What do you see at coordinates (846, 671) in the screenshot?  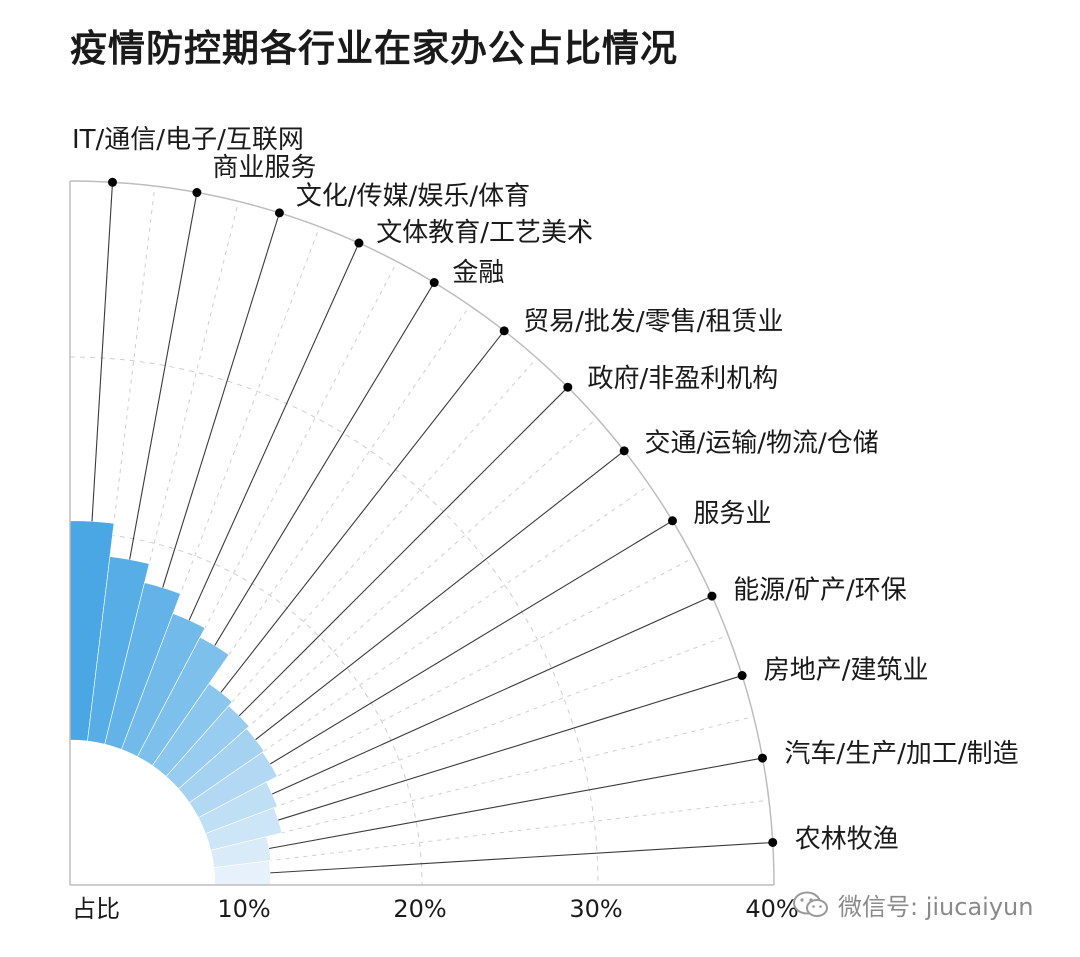 I see `category-label-11: 房地产/建筑业` at bounding box center [846, 671].